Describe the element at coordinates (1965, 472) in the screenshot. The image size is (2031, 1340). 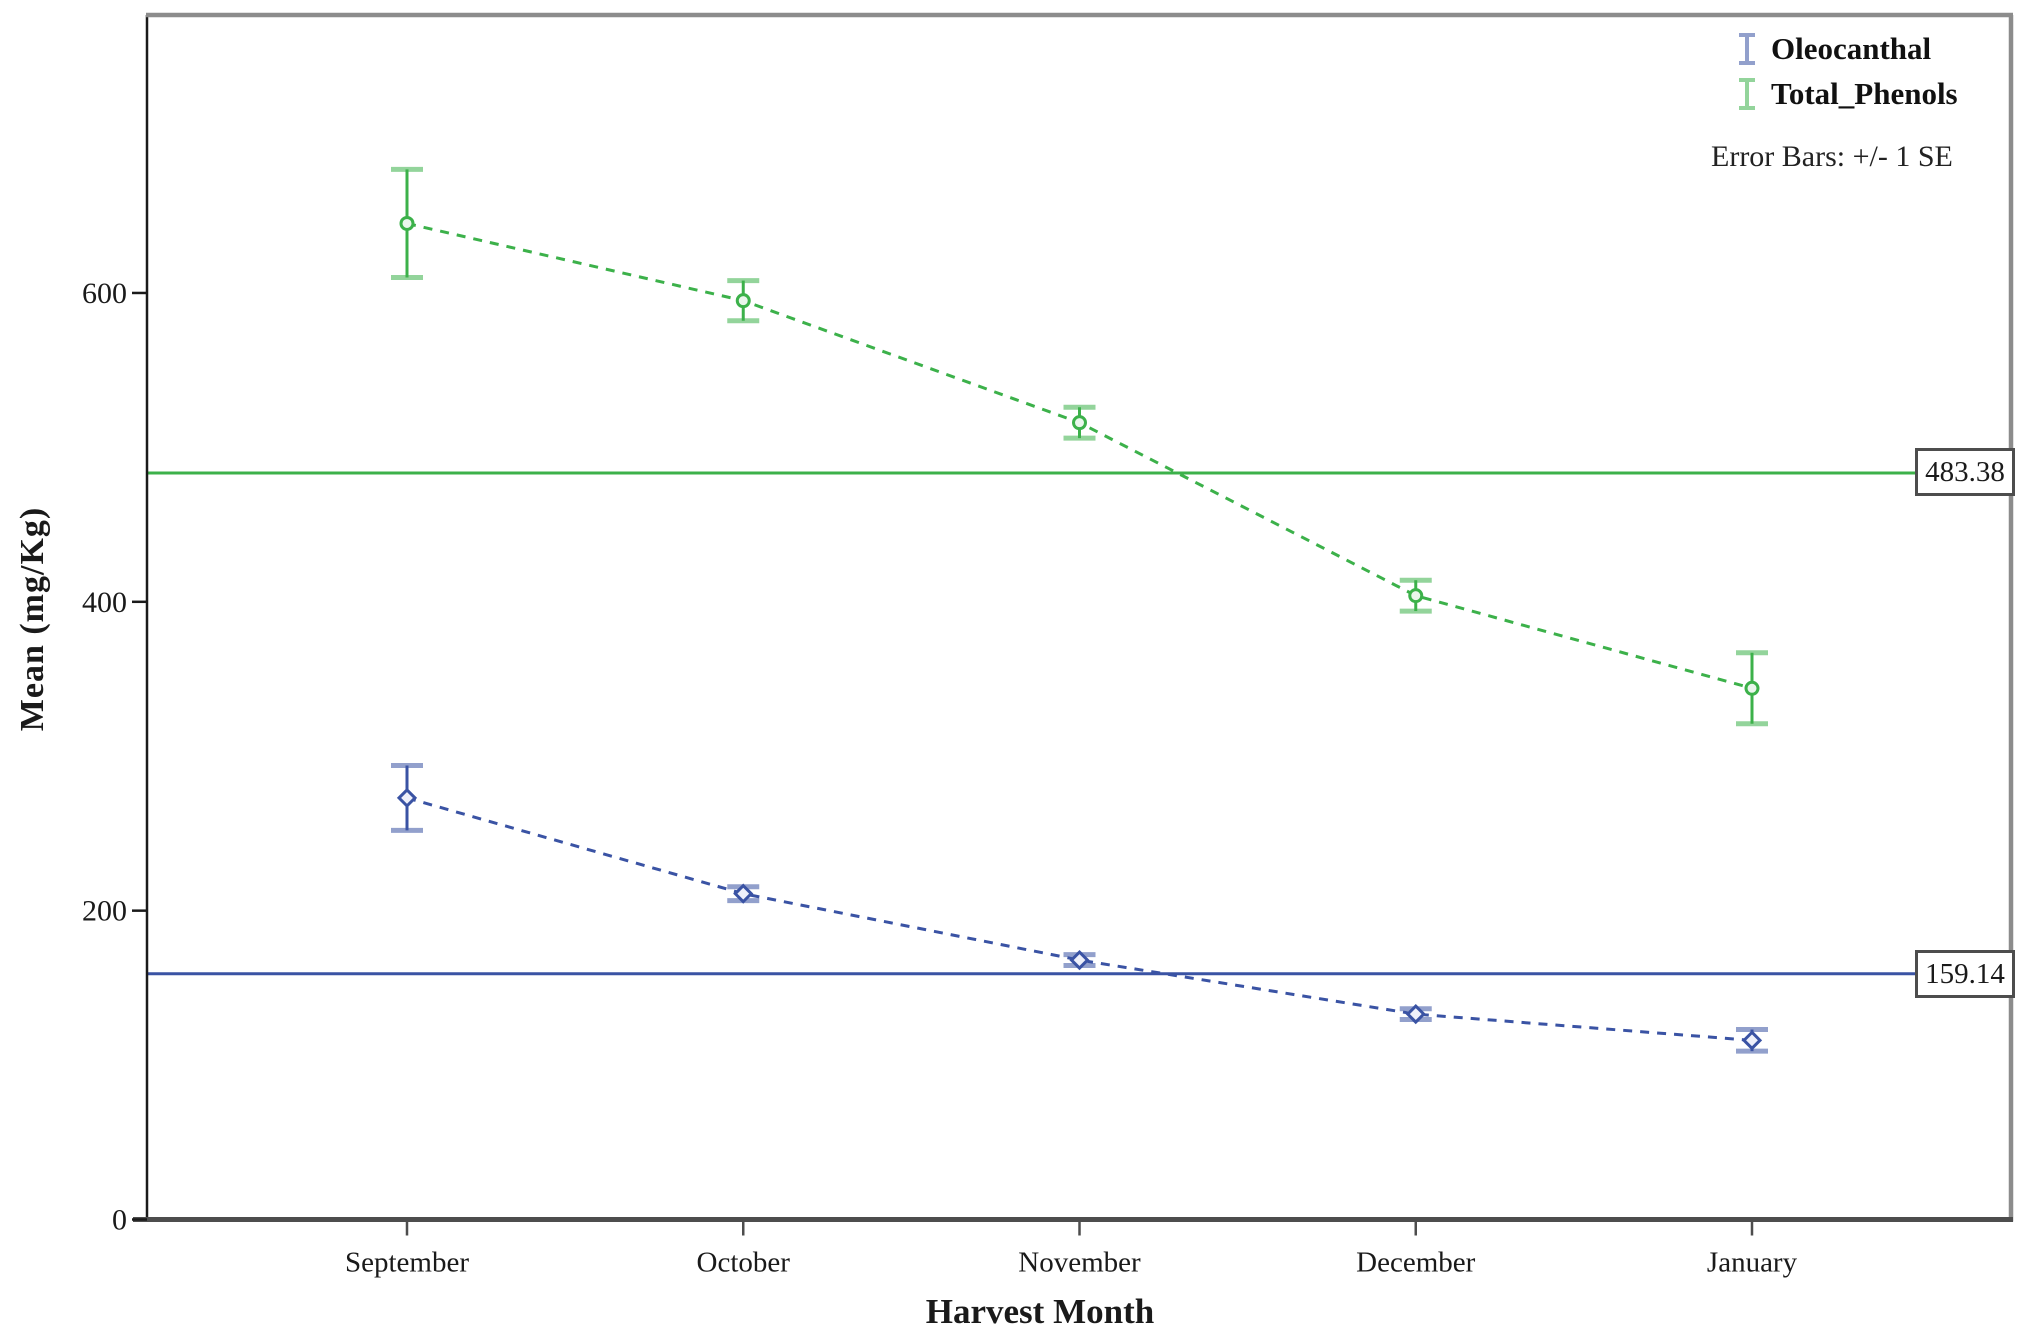
I see `reference-line-label-total-phenols: 483.38` at that location.